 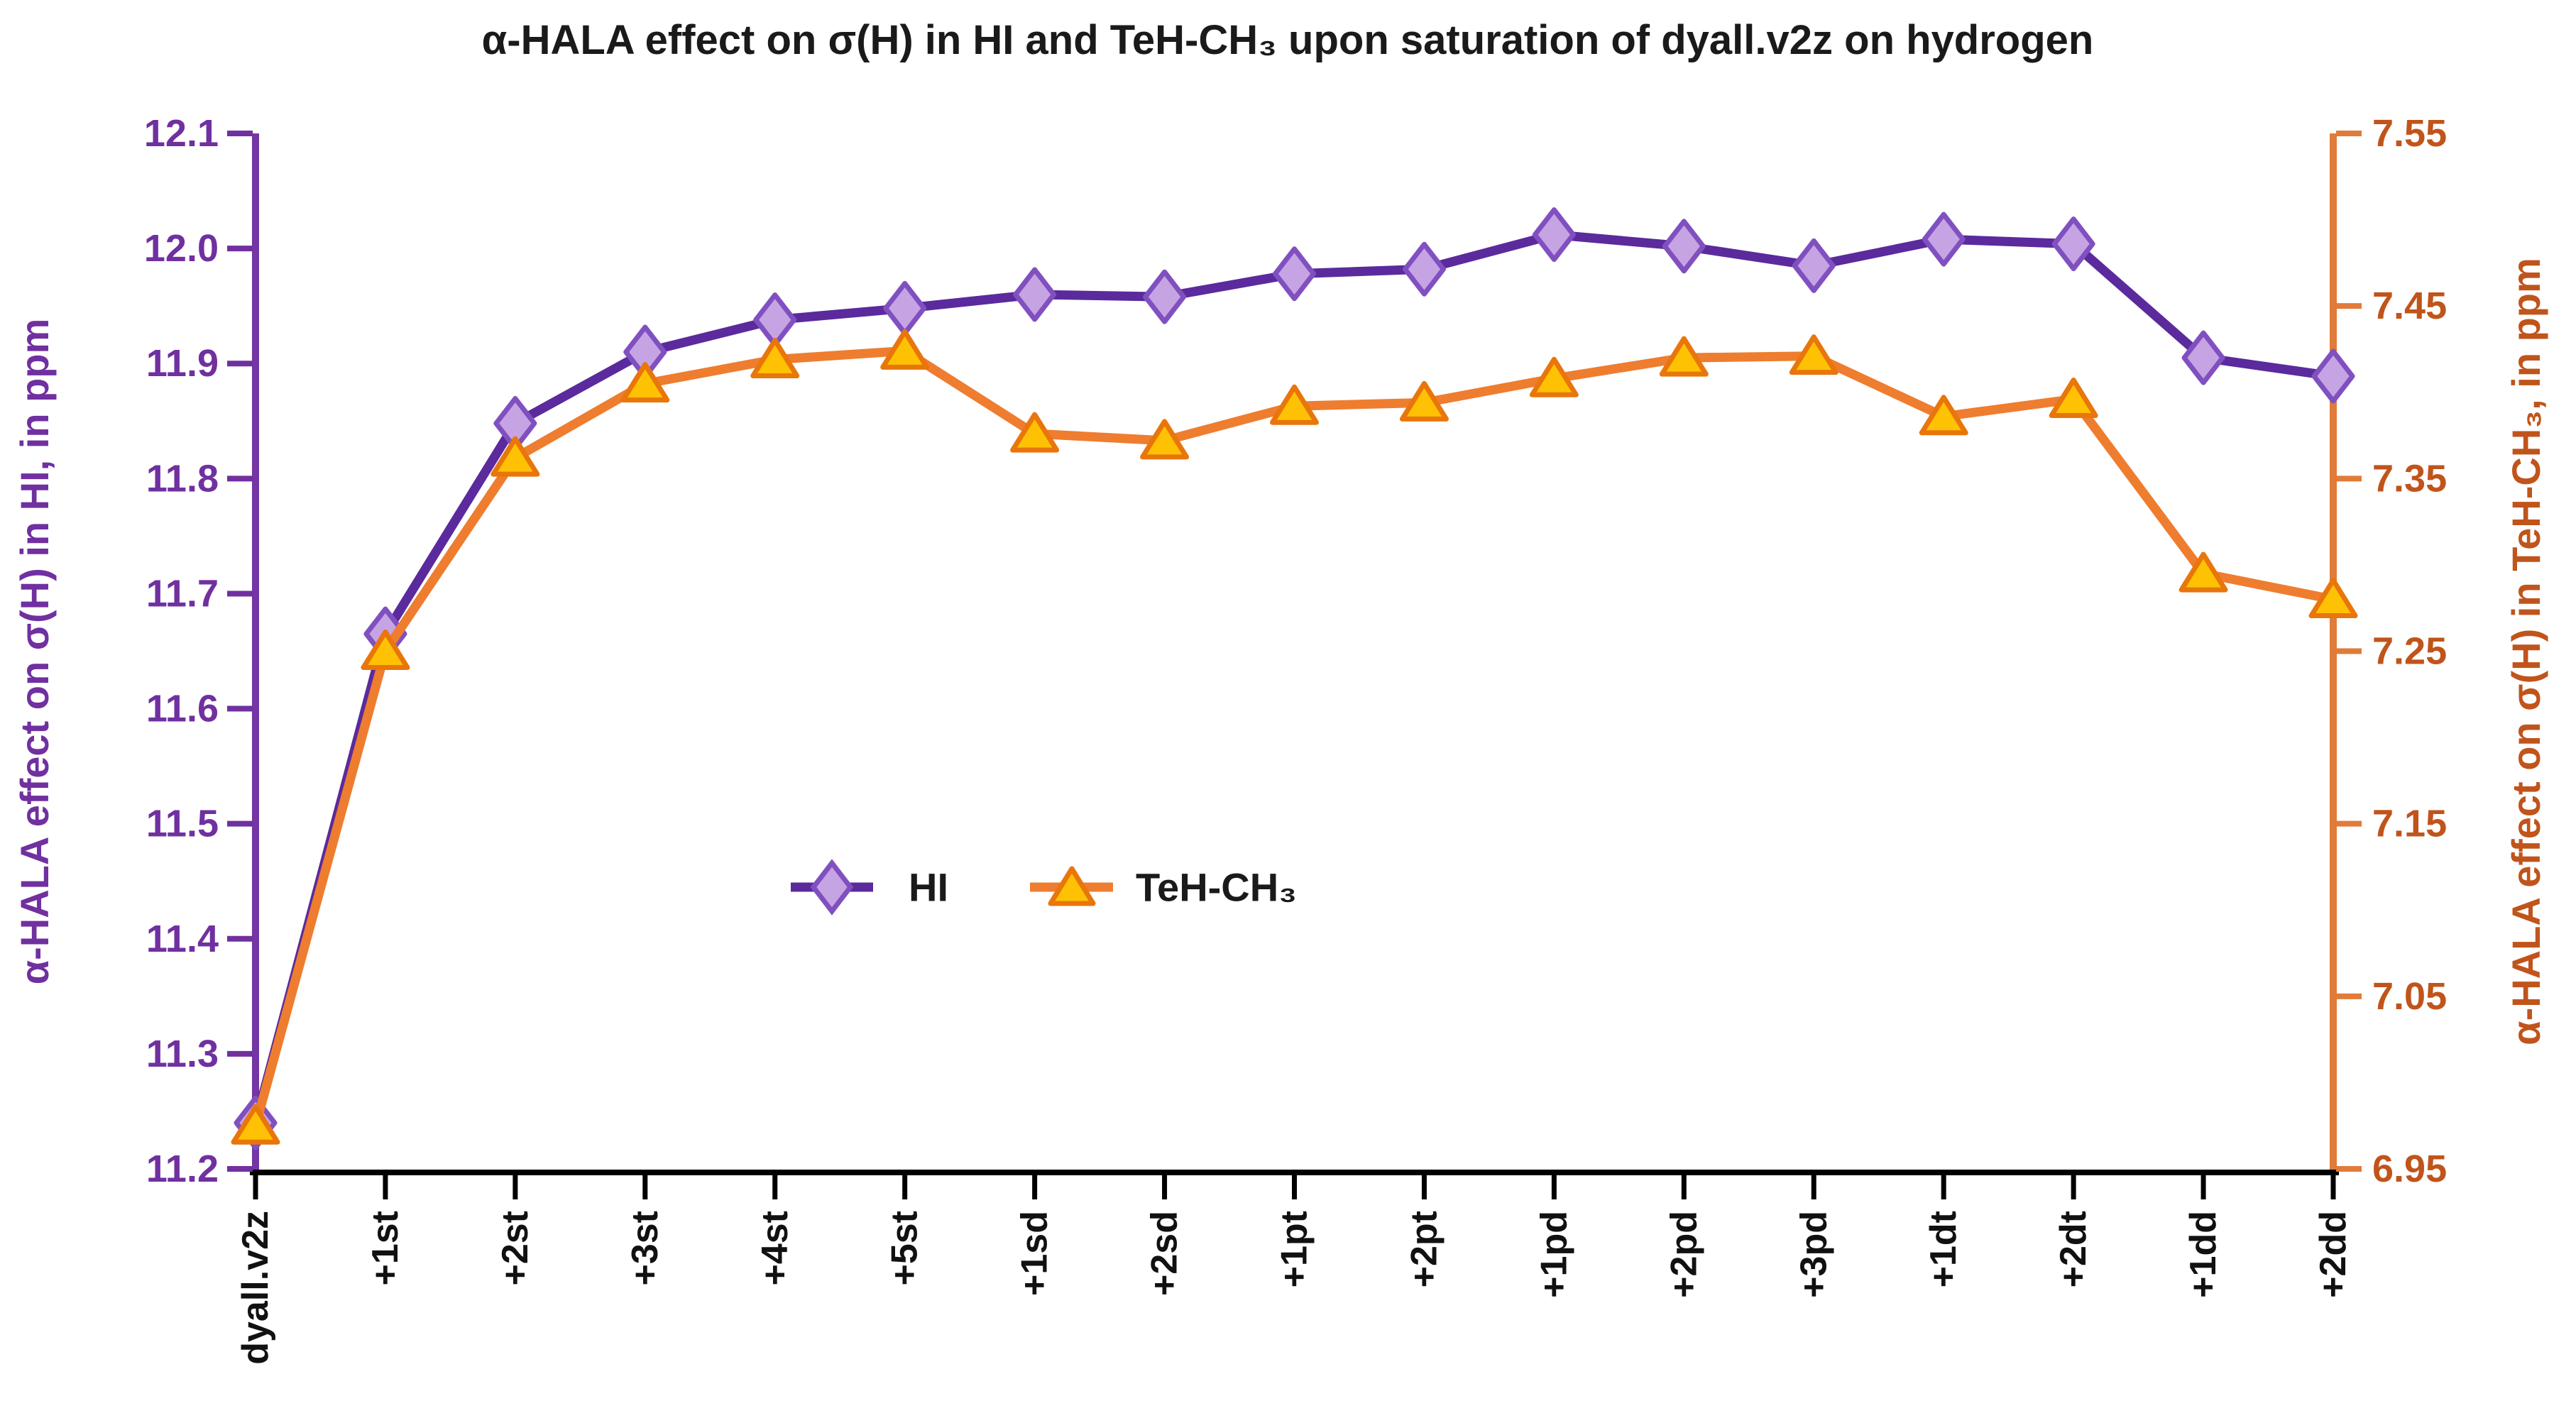 I want to click on x-axis-tick-label: +2pd, so click(x=1684, y=1254).